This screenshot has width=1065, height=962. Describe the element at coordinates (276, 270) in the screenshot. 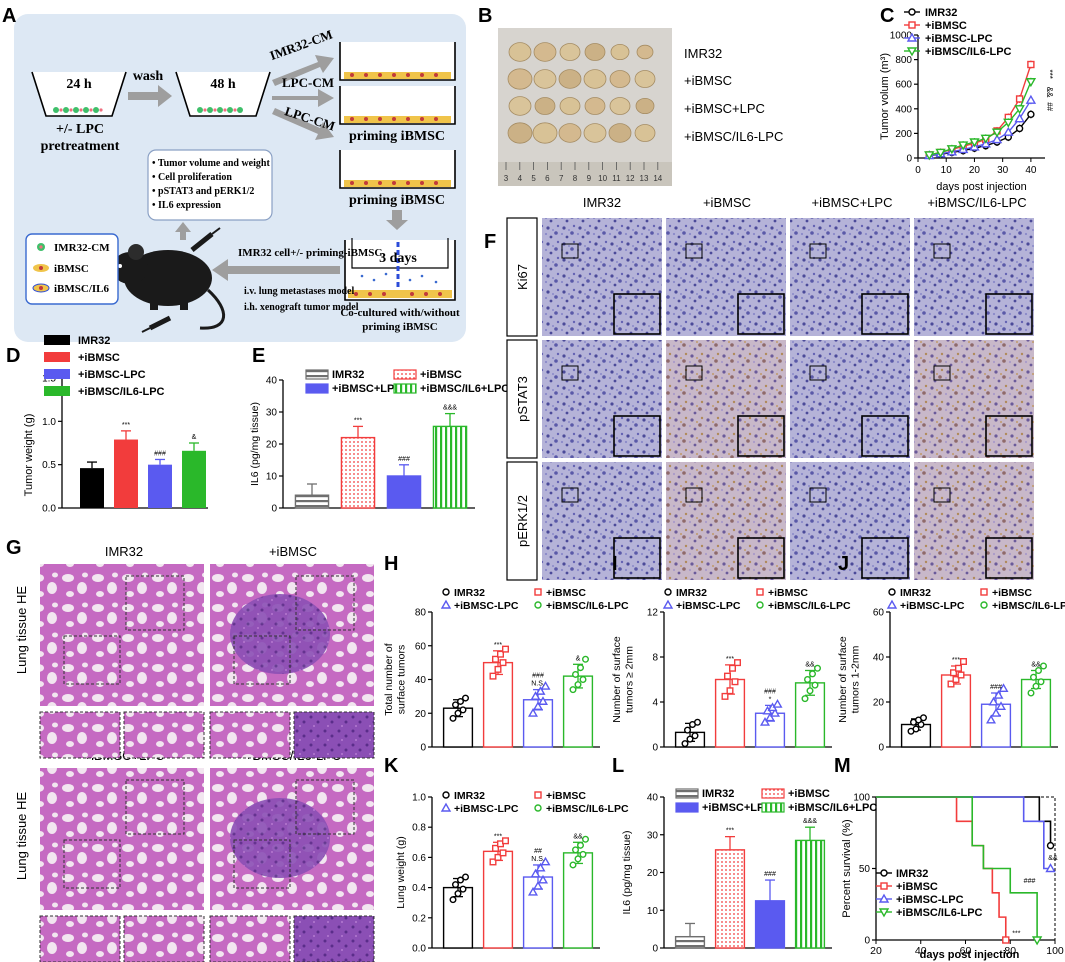

I see `arrow-injection` at that location.